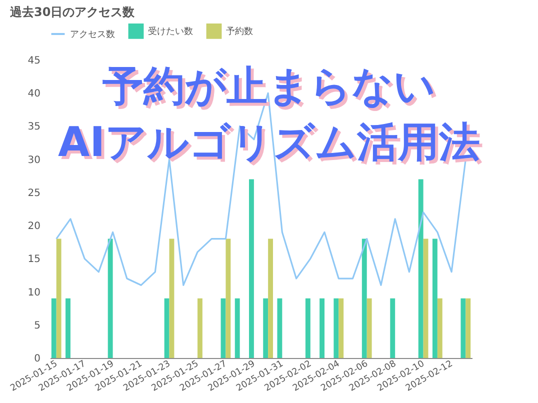 Image resolution: width=538 pixels, height=403 pixels. What do you see at coordinates (37, 326) in the screenshot?
I see `y-tick-label: 5` at bounding box center [37, 326].